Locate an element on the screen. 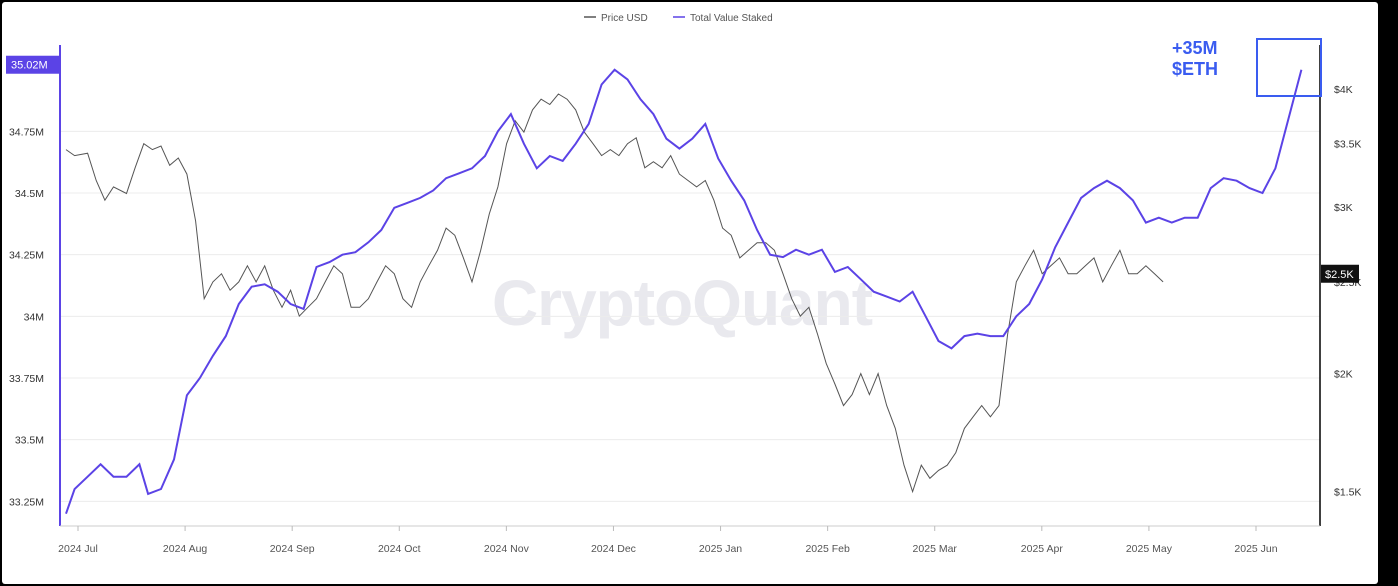  right-current-badge-bg is located at coordinates (1340, 273).